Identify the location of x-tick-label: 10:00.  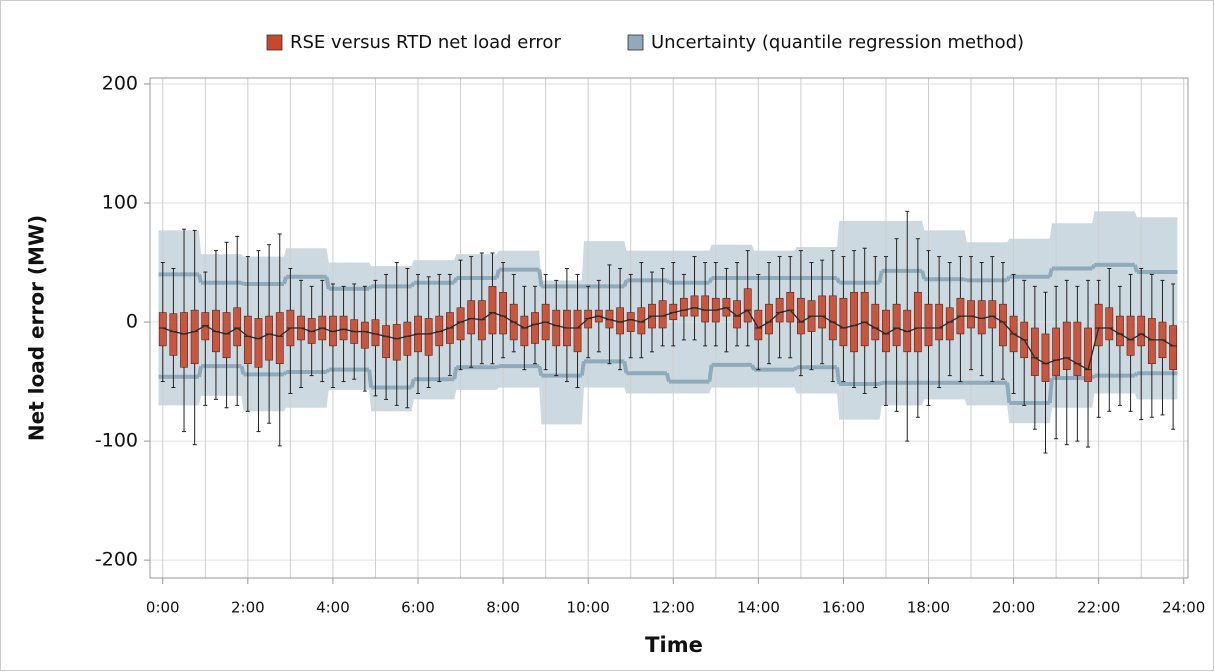
(588, 608).